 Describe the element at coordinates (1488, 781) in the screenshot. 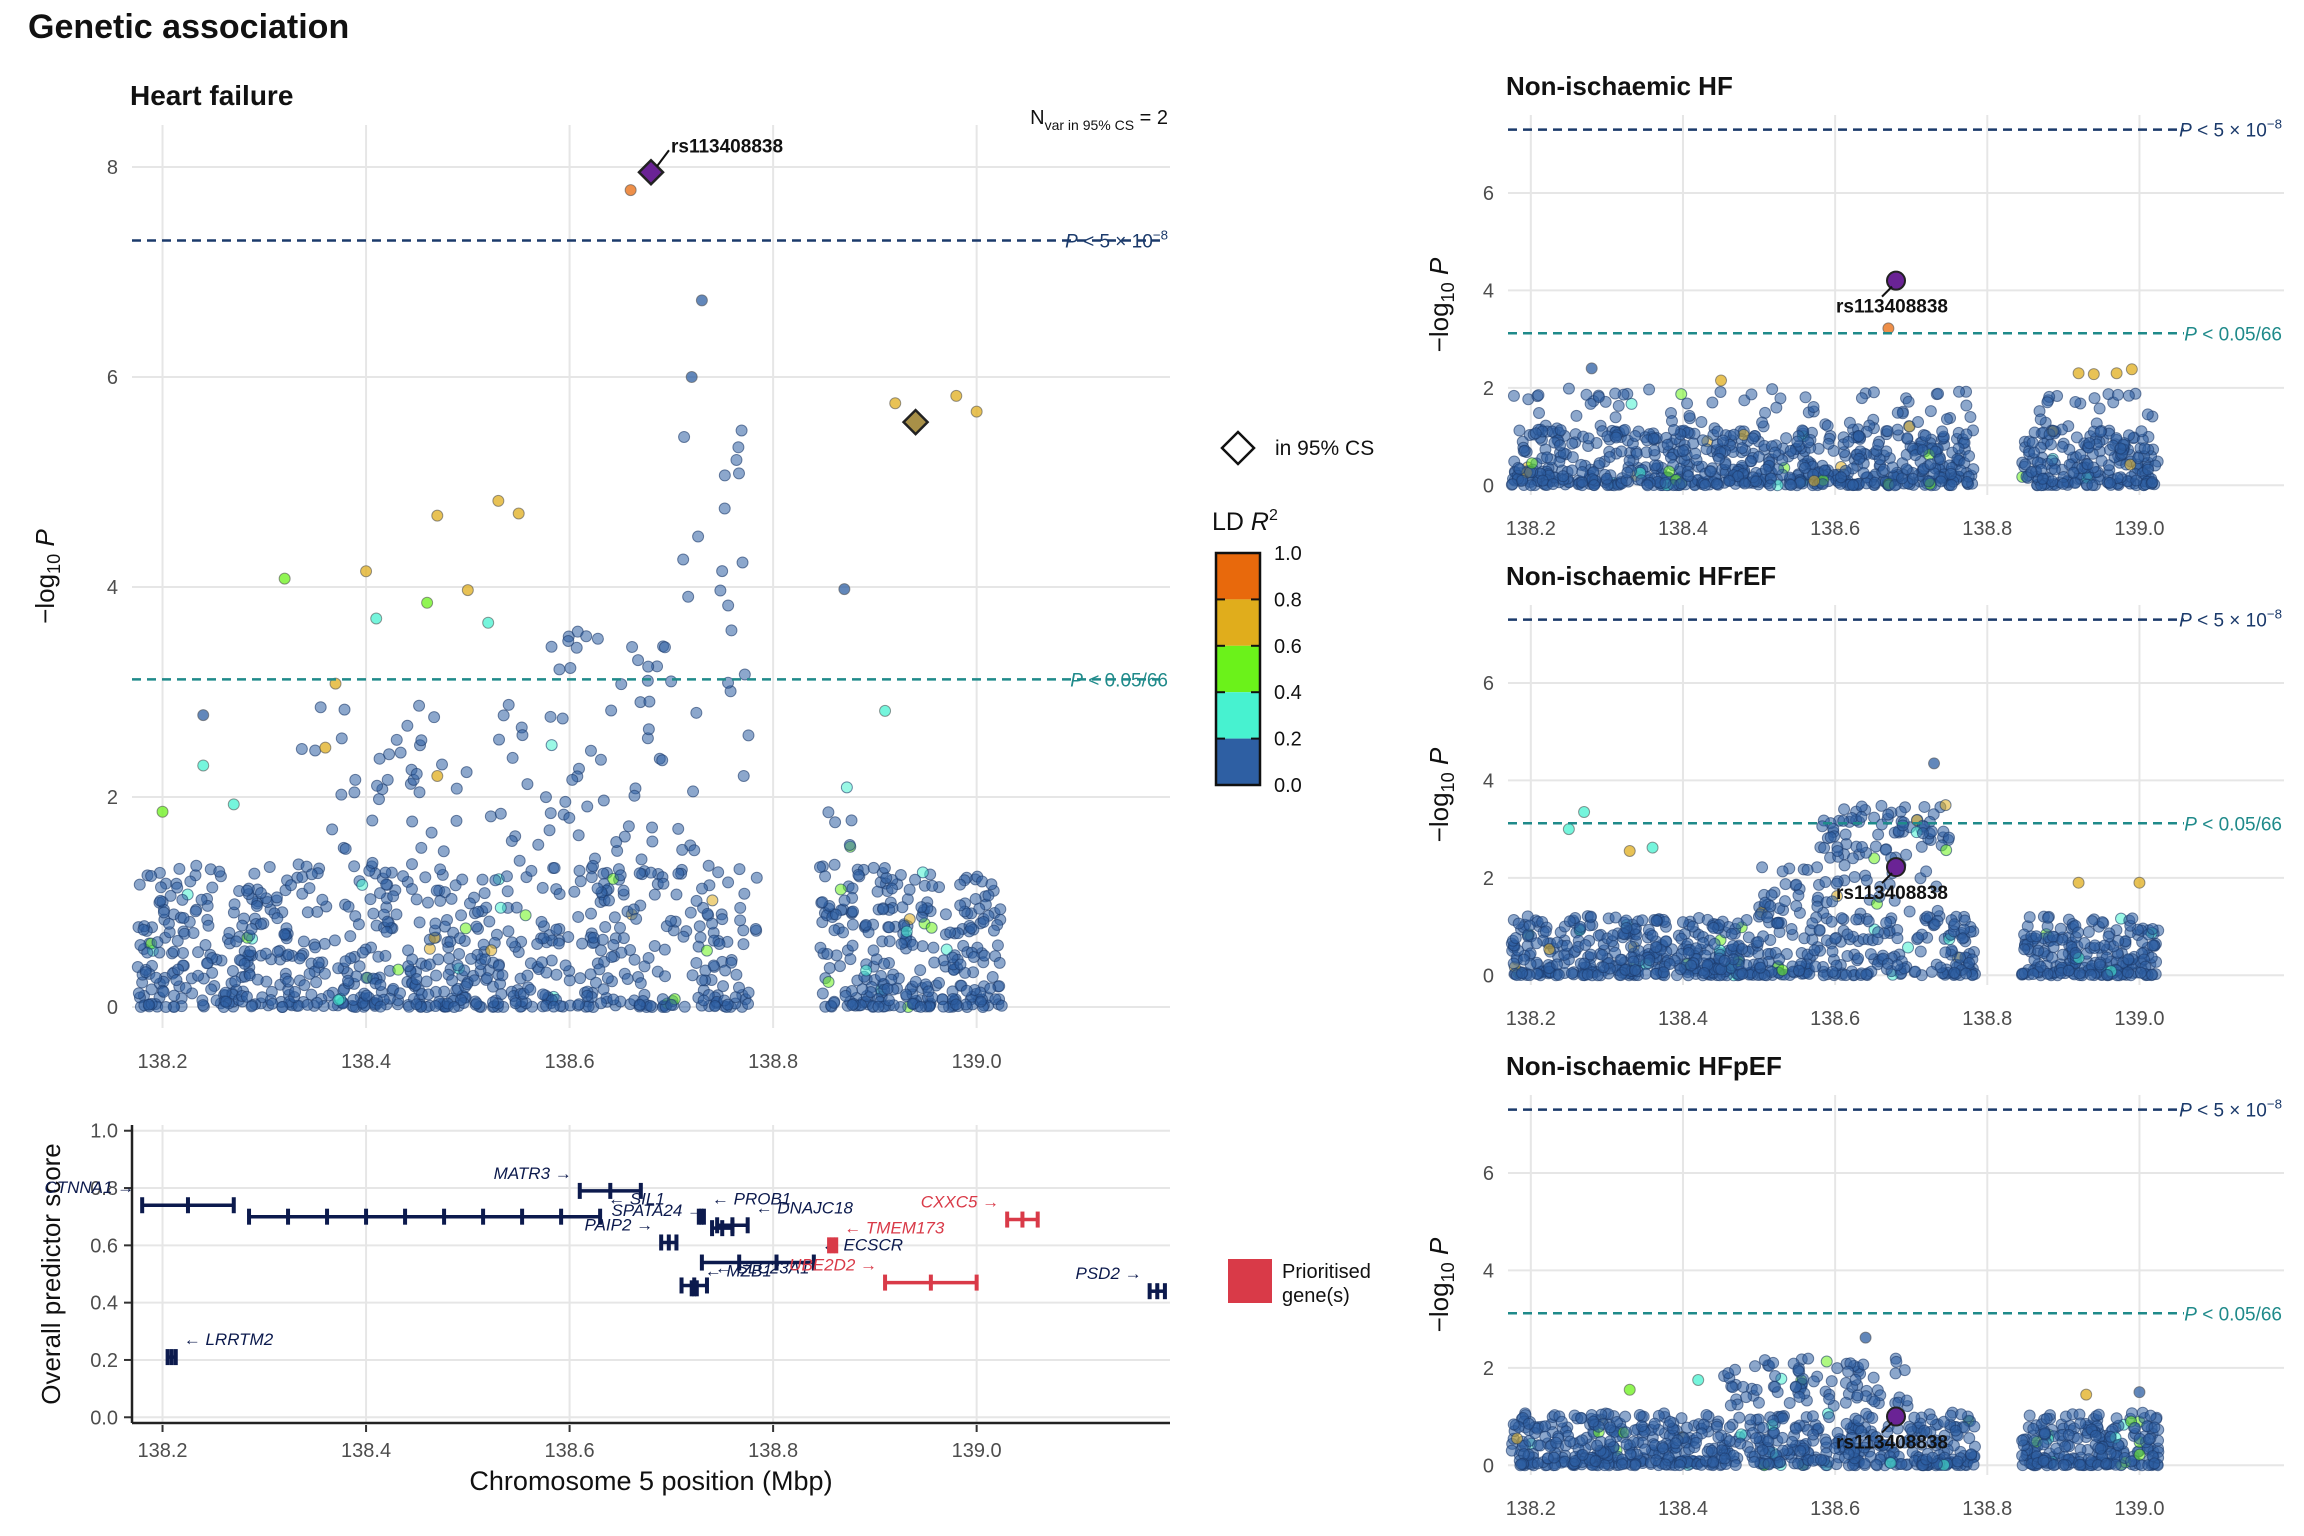

I see `y-tick-label: 4` at that location.